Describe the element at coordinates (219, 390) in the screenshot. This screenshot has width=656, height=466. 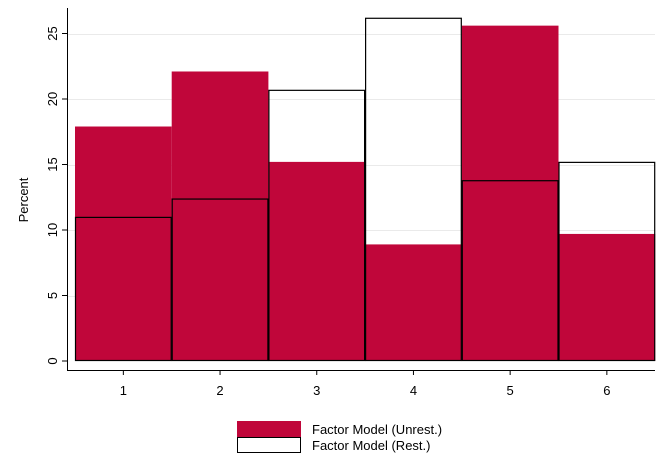
I see `x-tick-label: 2` at that location.